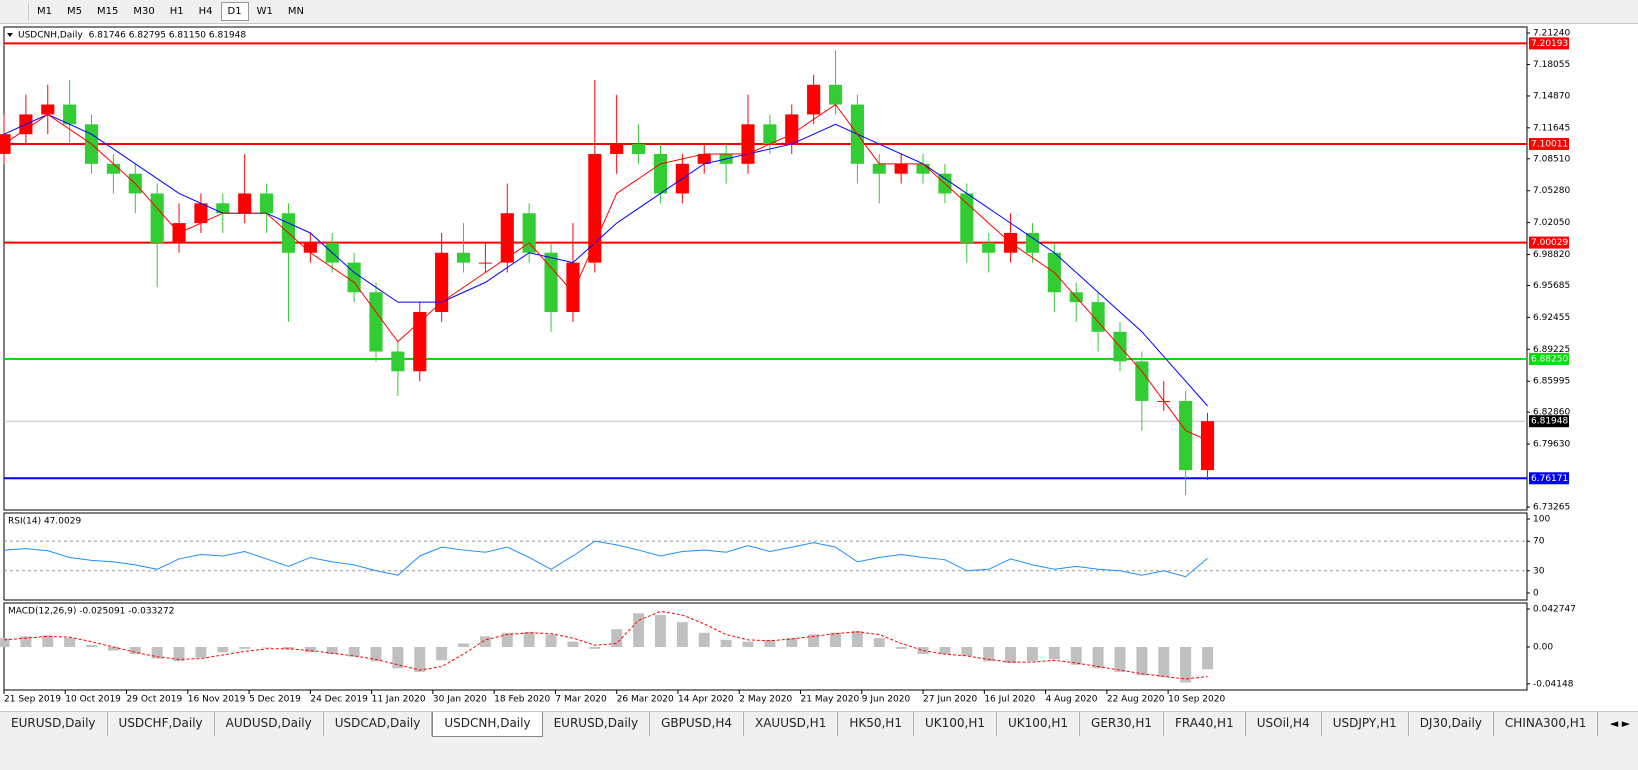 The height and width of the screenshot is (770, 1638). I want to click on y-tick-label: 6.89225, so click(1551, 350).